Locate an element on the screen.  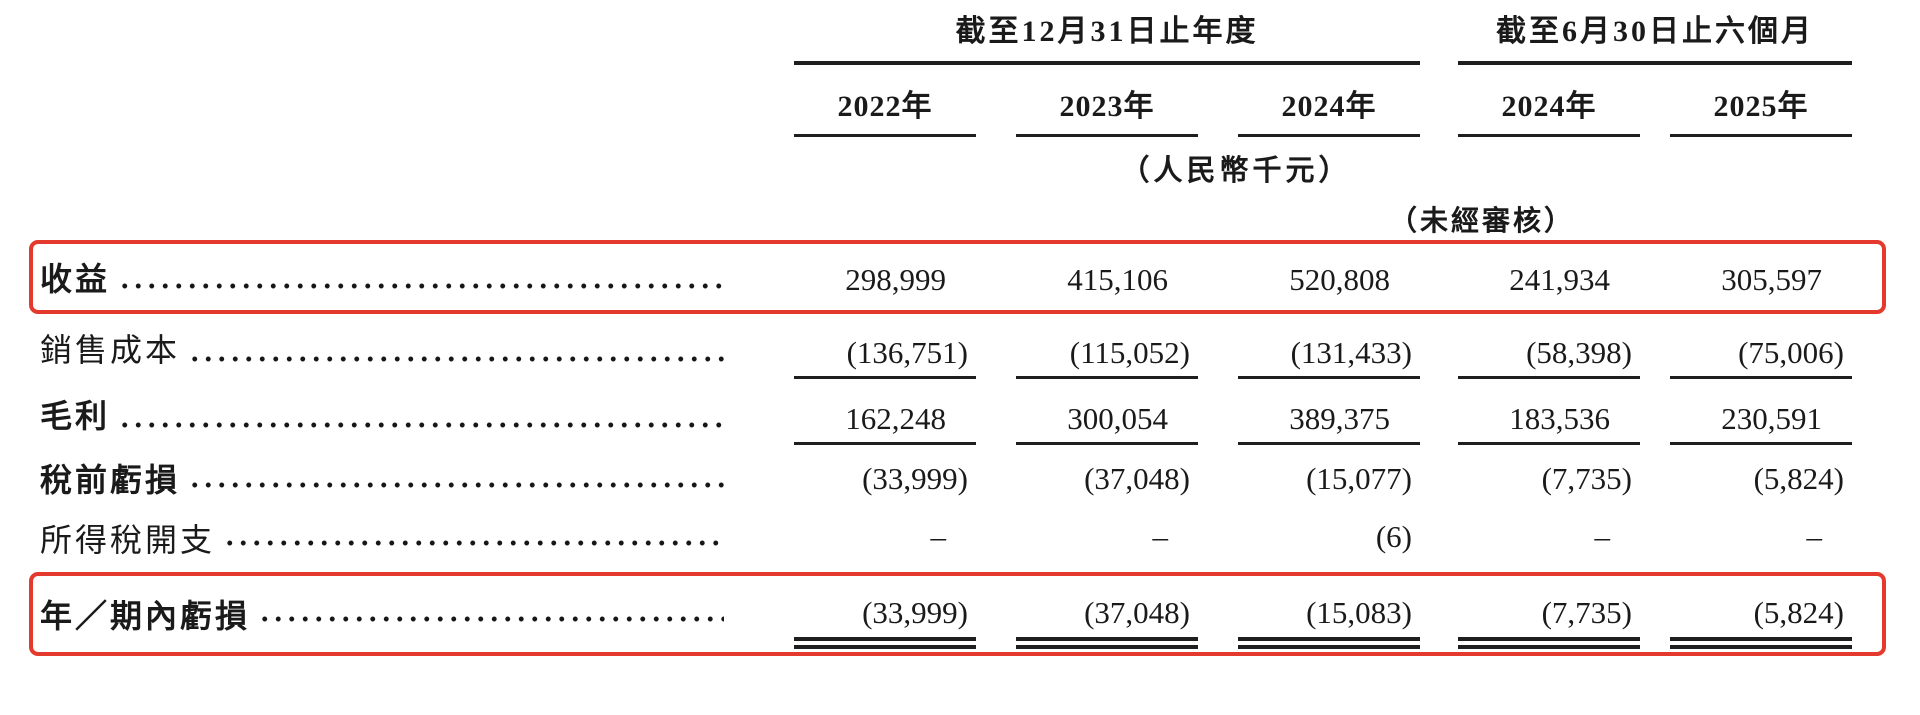
year-header-2023: 2023年 is located at coordinates (1107, 109).